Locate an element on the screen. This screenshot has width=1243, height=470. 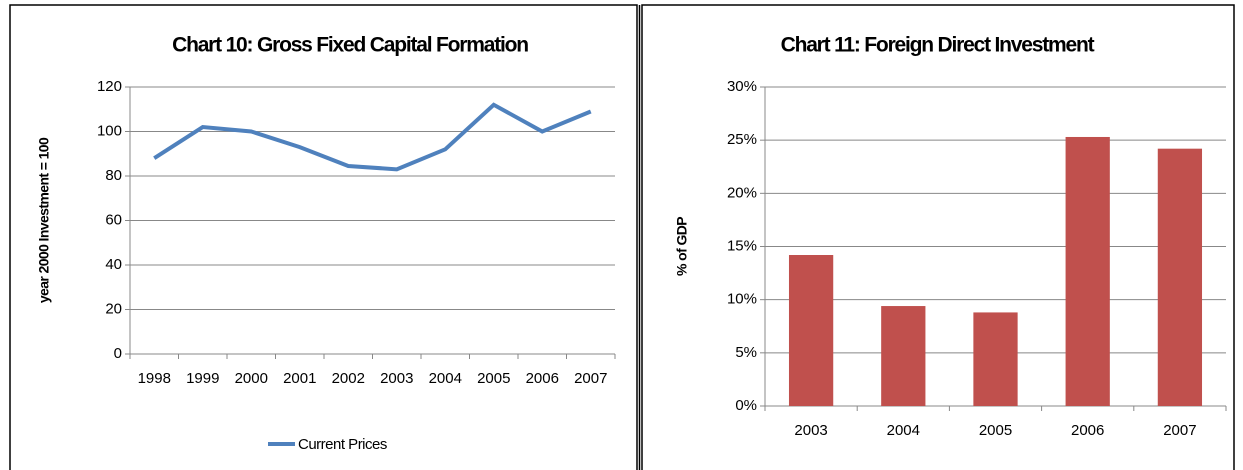
x-tick-label: 2001 is located at coordinates (299, 378).